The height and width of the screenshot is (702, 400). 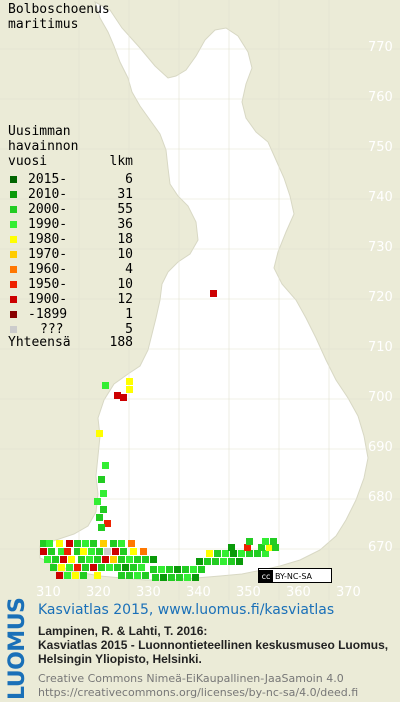 I want to click on x-axis-label: 320, so click(x=98, y=592).